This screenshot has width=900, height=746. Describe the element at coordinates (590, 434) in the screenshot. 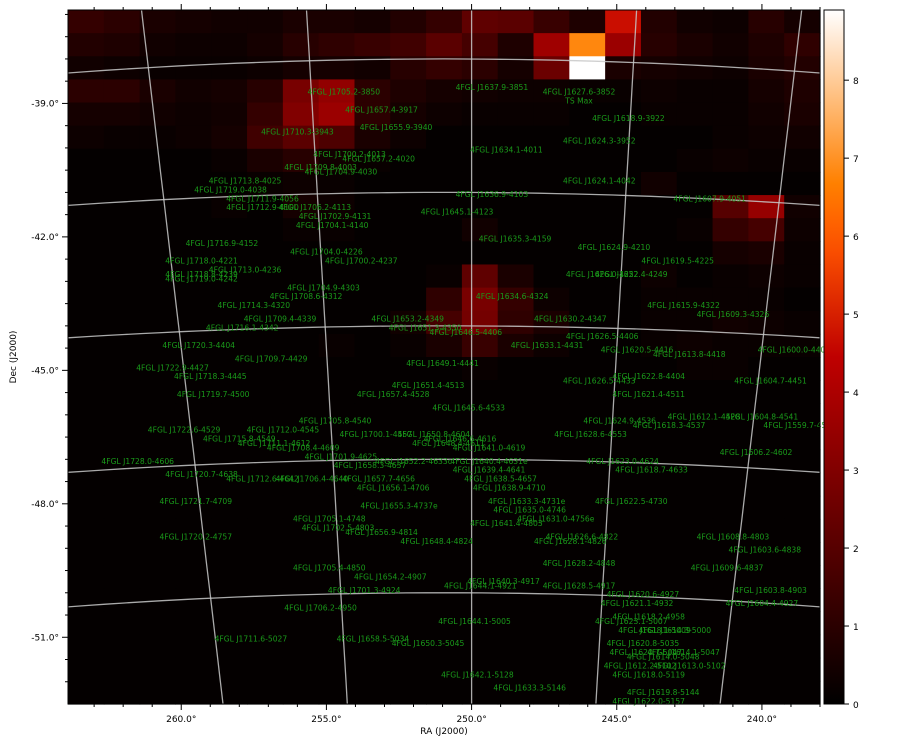

I see `source-label: 4FGL J1628.6-4553` at that location.